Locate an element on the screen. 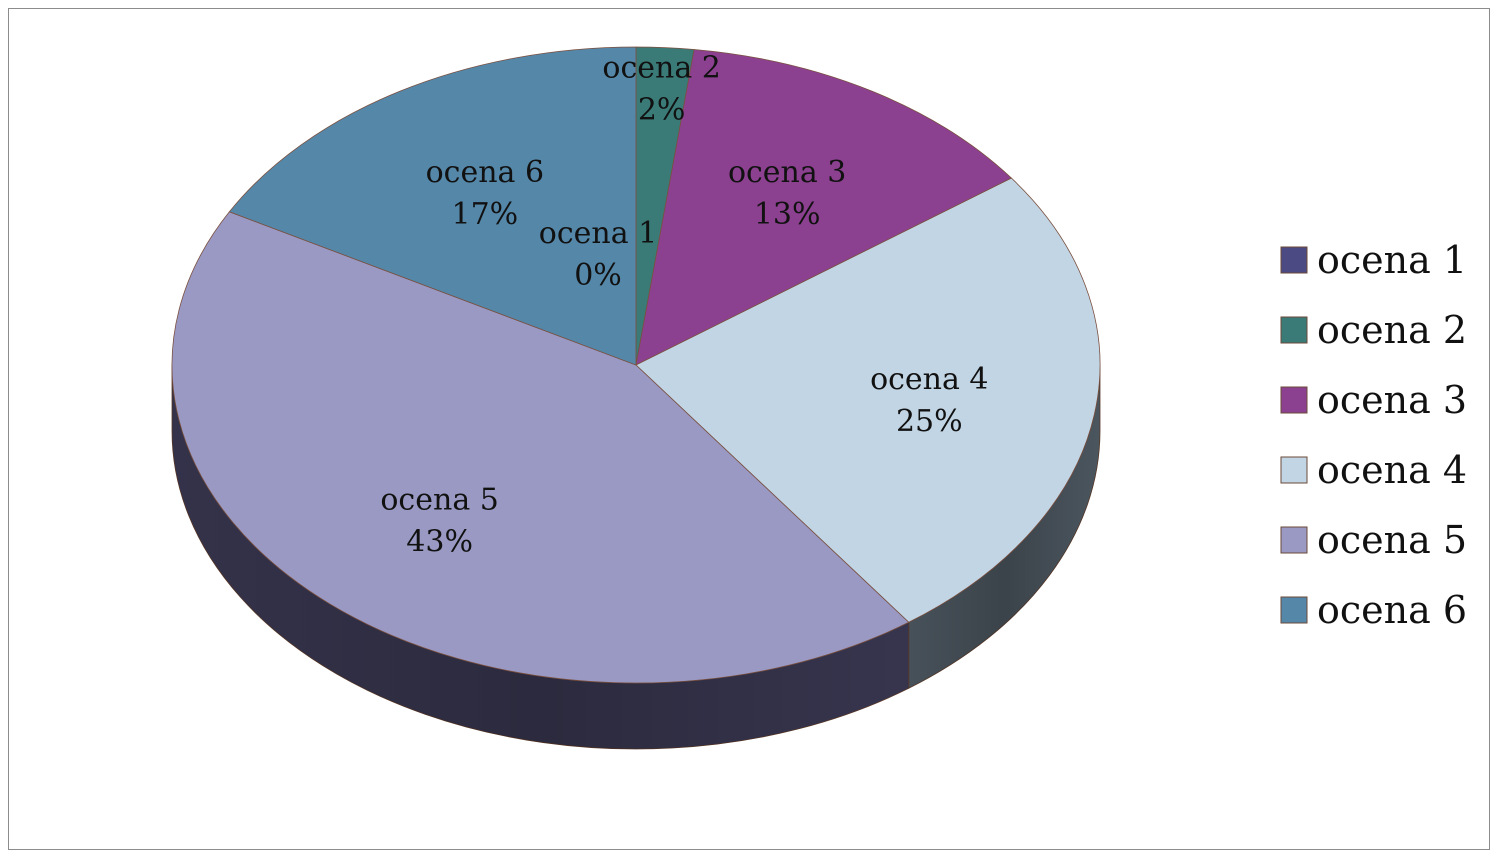 The image size is (1492, 852). data-label-value-ocena-5: 43% is located at coordinates (439, 542).